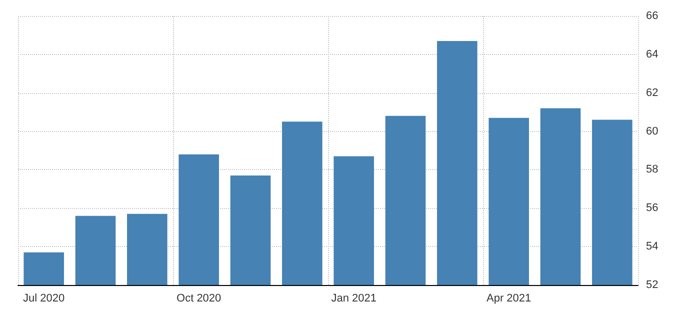  Describe the element at coordinates (652, 92) in the screenshot. I see `y-tick-label: 62` at that location.